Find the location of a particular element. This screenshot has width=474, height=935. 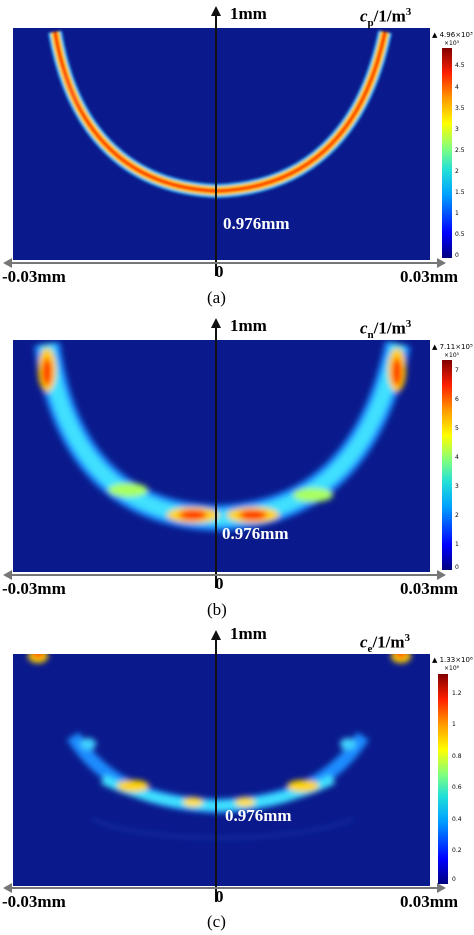

x-axis-right-arrow-a is located at coordinates (441, 263).